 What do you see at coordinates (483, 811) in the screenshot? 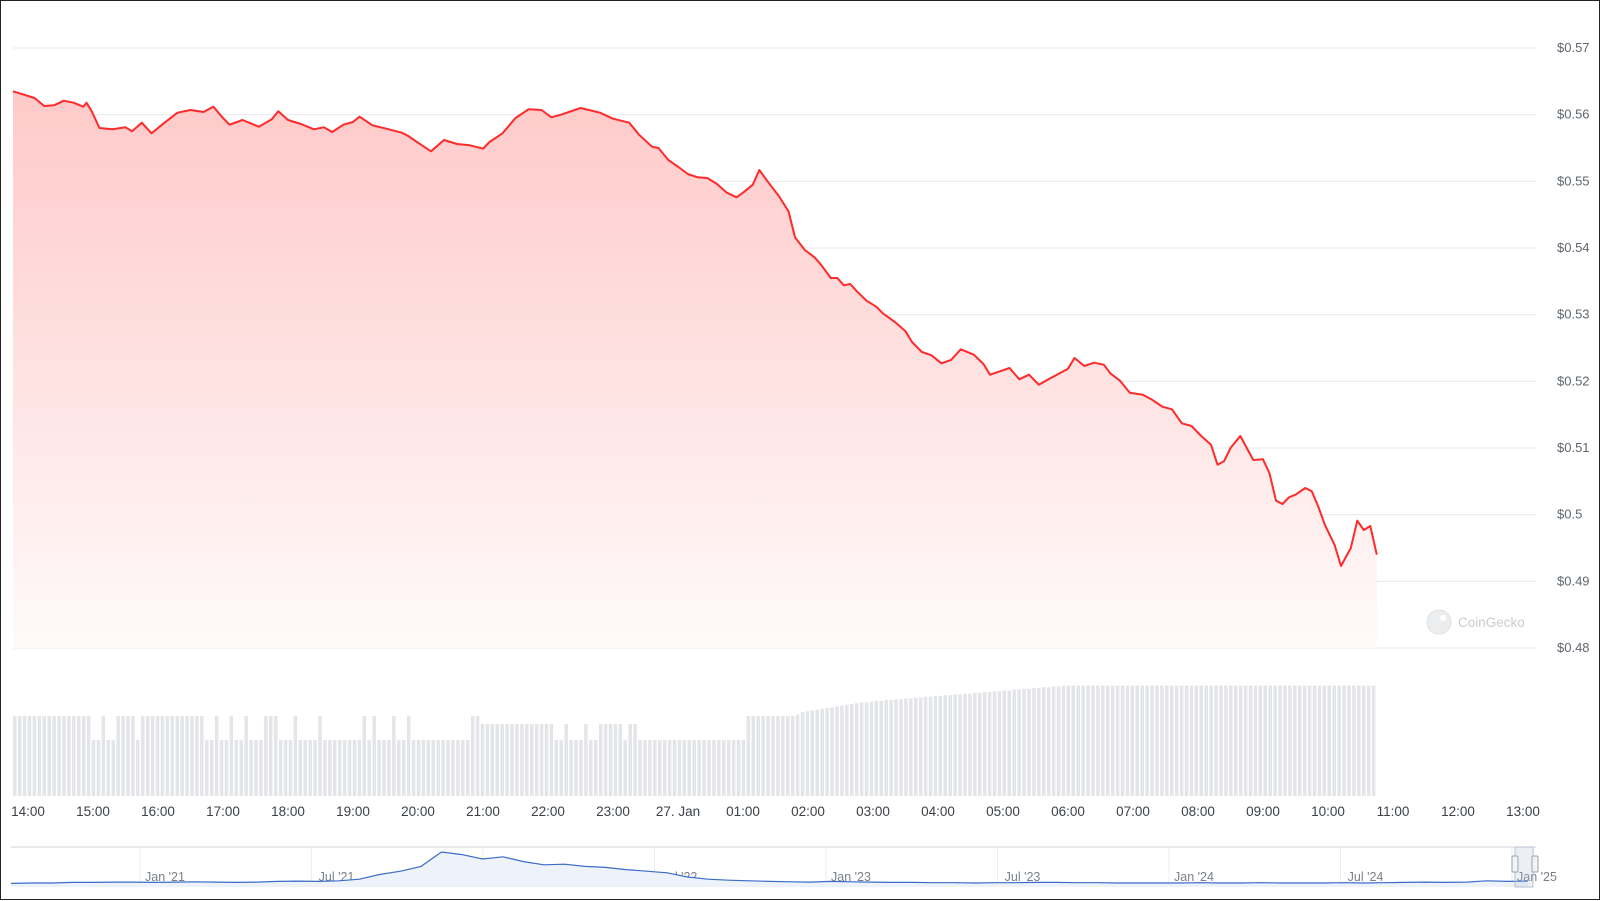
I see `x-tick-label: 21:00` at bounding box center [483, 811].